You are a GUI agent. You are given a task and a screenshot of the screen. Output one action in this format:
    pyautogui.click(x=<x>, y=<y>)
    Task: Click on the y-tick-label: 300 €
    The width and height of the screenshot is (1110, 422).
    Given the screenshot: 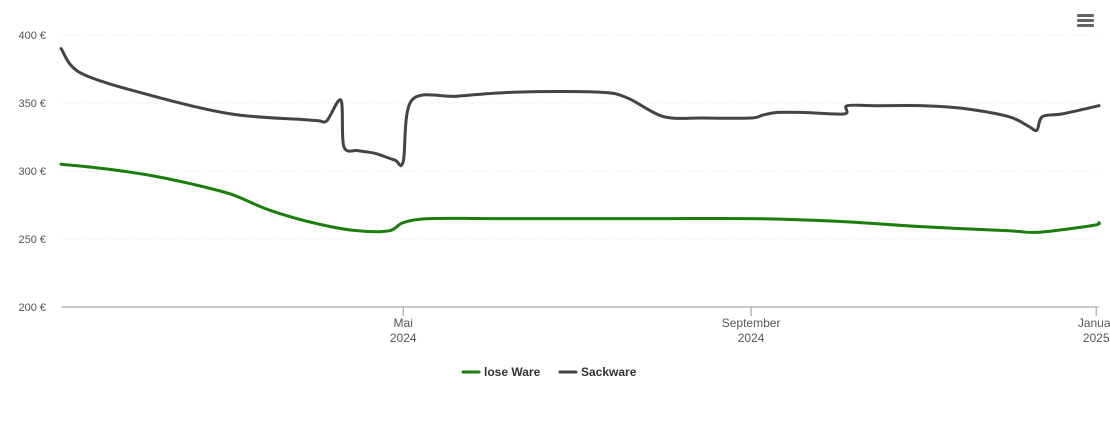 What is the action you would take?
    pyautogui.click(x=32, y=172)
    